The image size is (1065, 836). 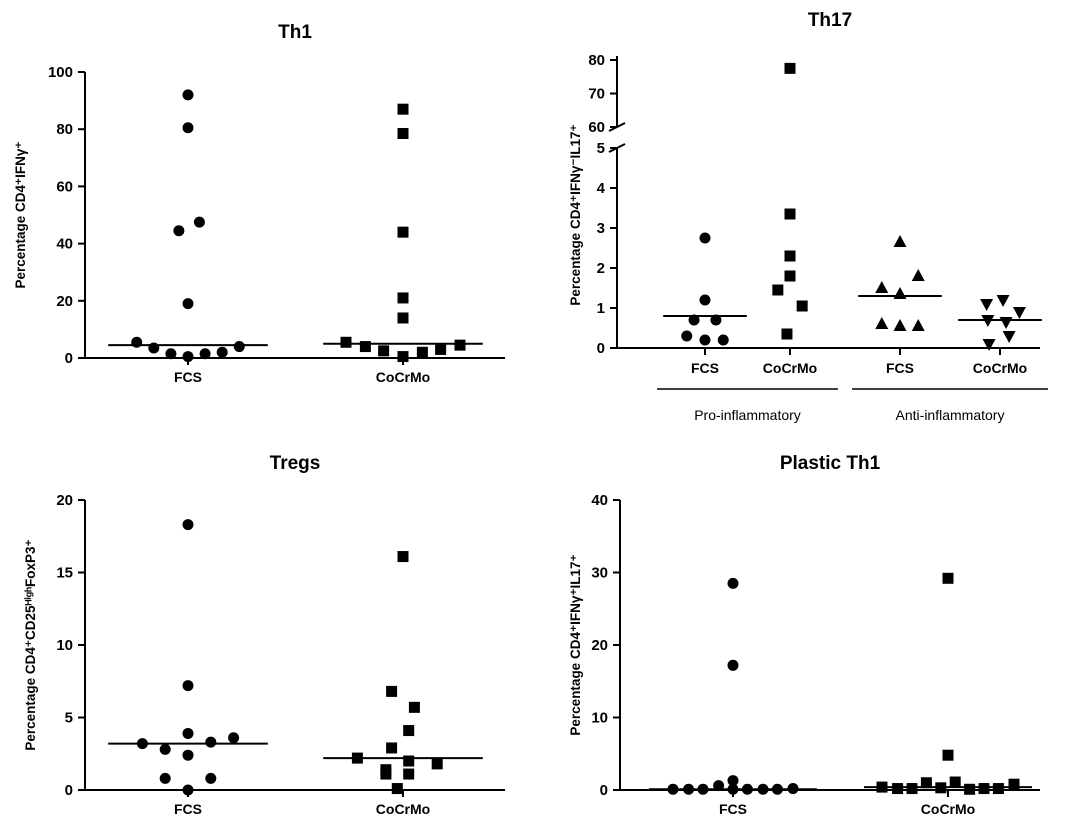 What do you see at coordinates (295, 463) in the screenshot?
I see `chart-title: Tregs` at bounding box center [295, 463].